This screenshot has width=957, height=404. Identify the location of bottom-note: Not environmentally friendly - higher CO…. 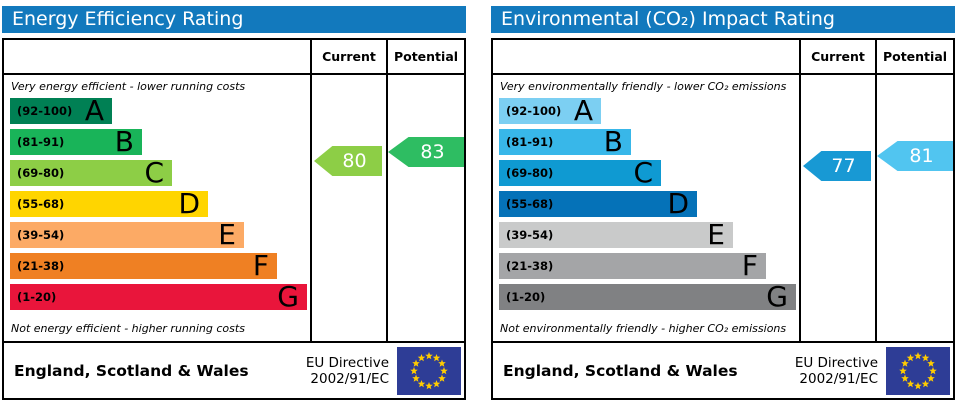
(643, 328).